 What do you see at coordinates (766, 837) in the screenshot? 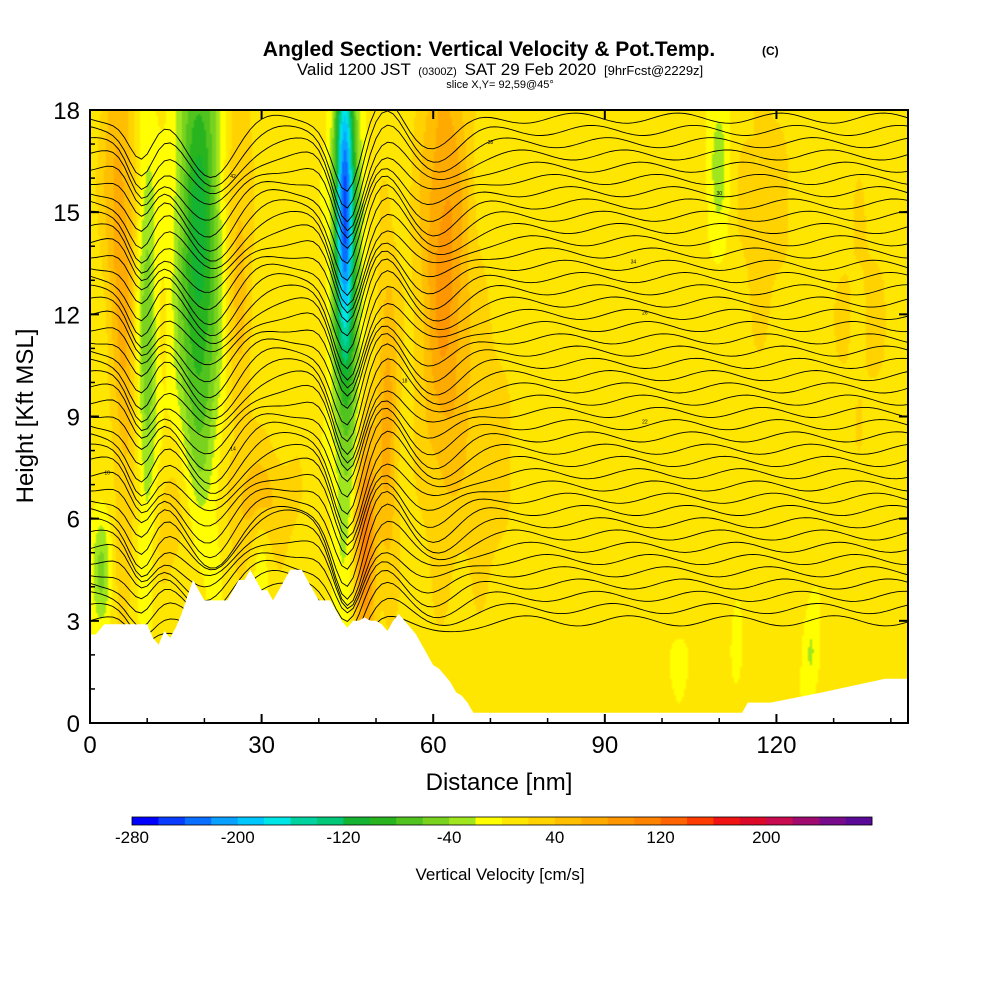
I see `colorbar-tick-label: 200` at bounding box center [766, 837].